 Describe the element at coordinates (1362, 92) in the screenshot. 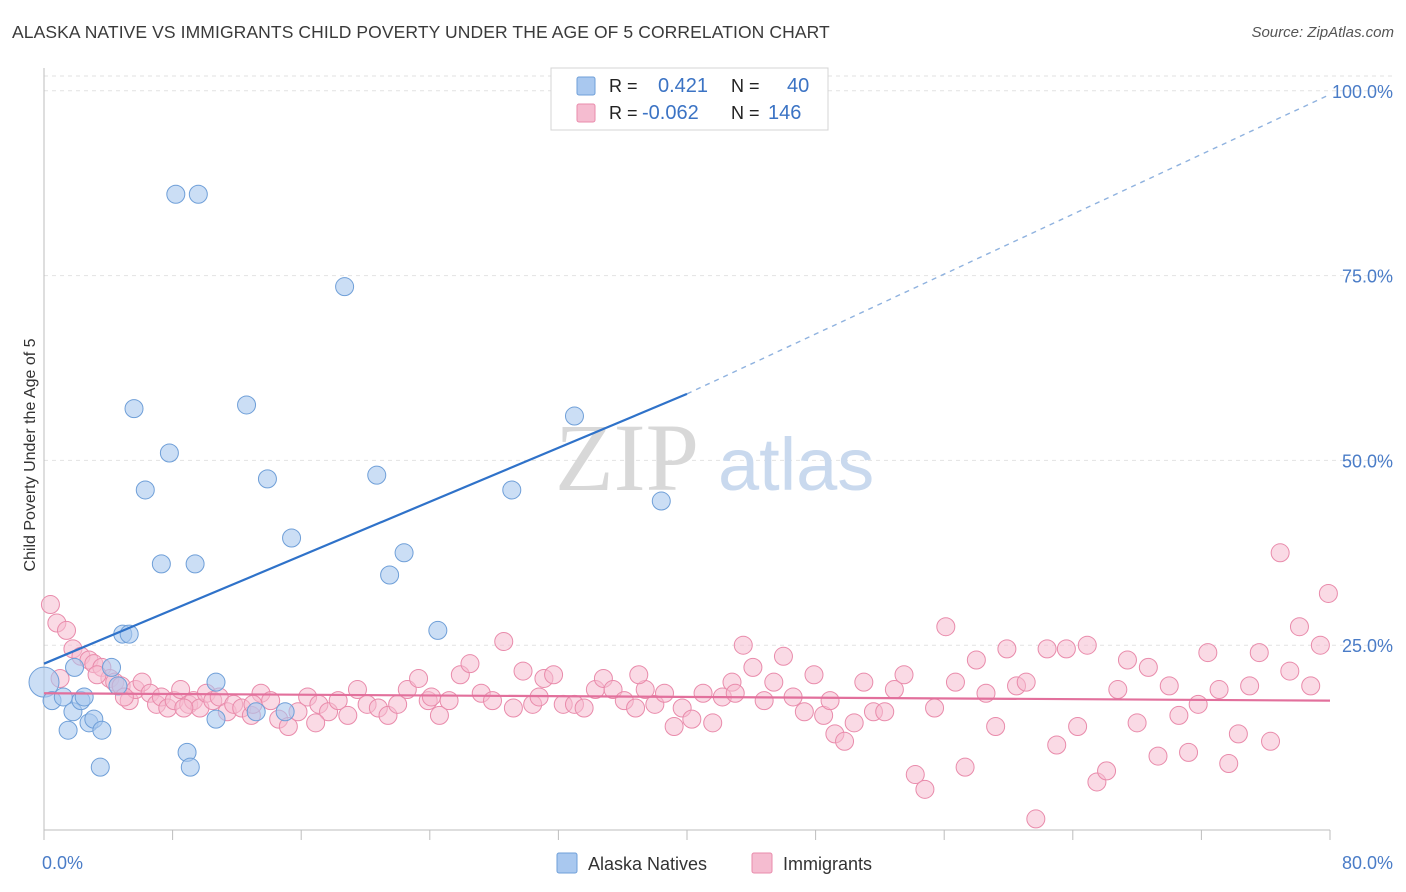

I see `y-tick-label: 100.0%` at that location.